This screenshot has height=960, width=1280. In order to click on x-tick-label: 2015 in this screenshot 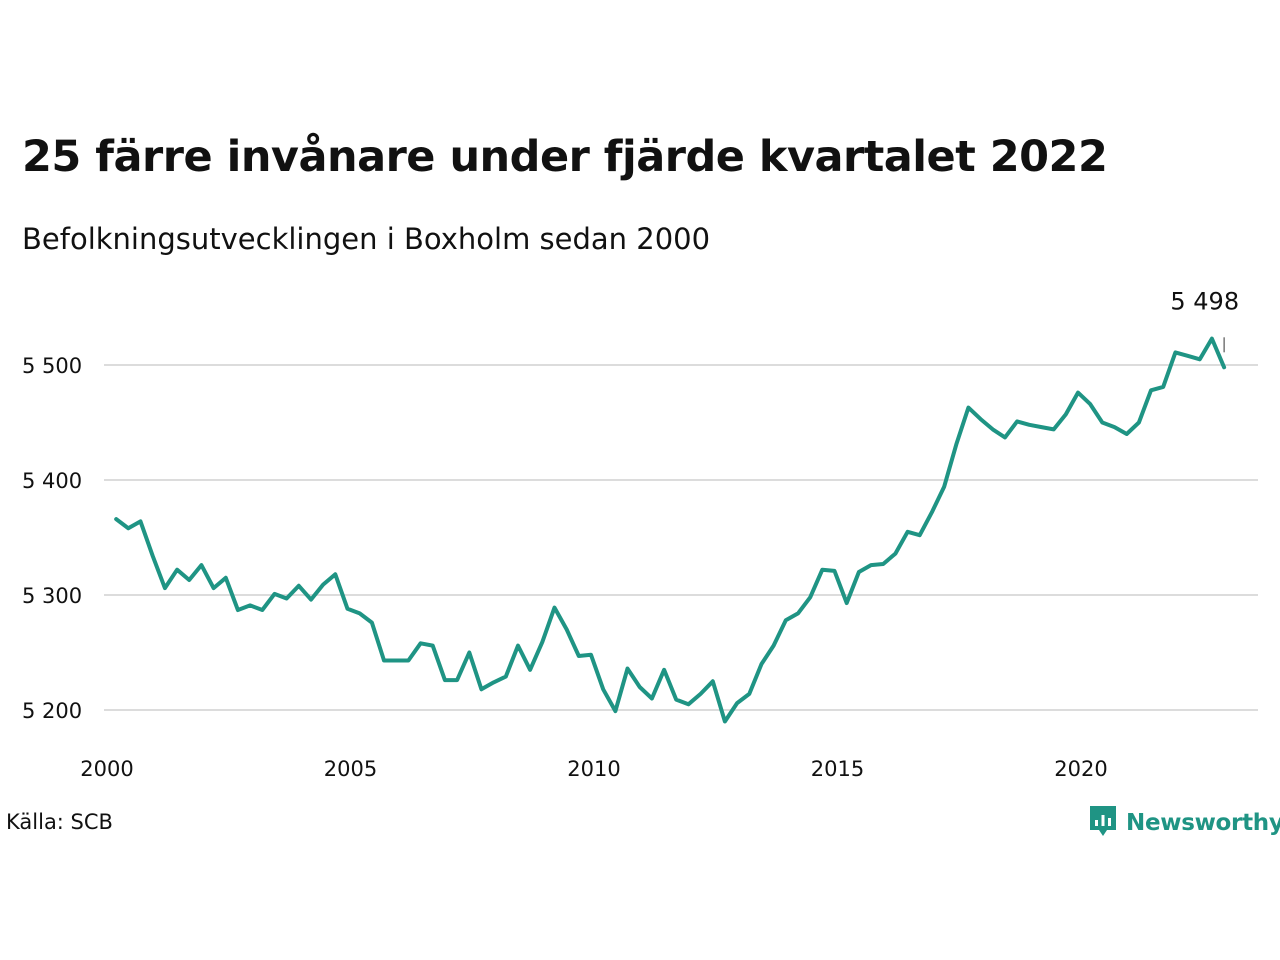, I will do `click(837, 769)`.